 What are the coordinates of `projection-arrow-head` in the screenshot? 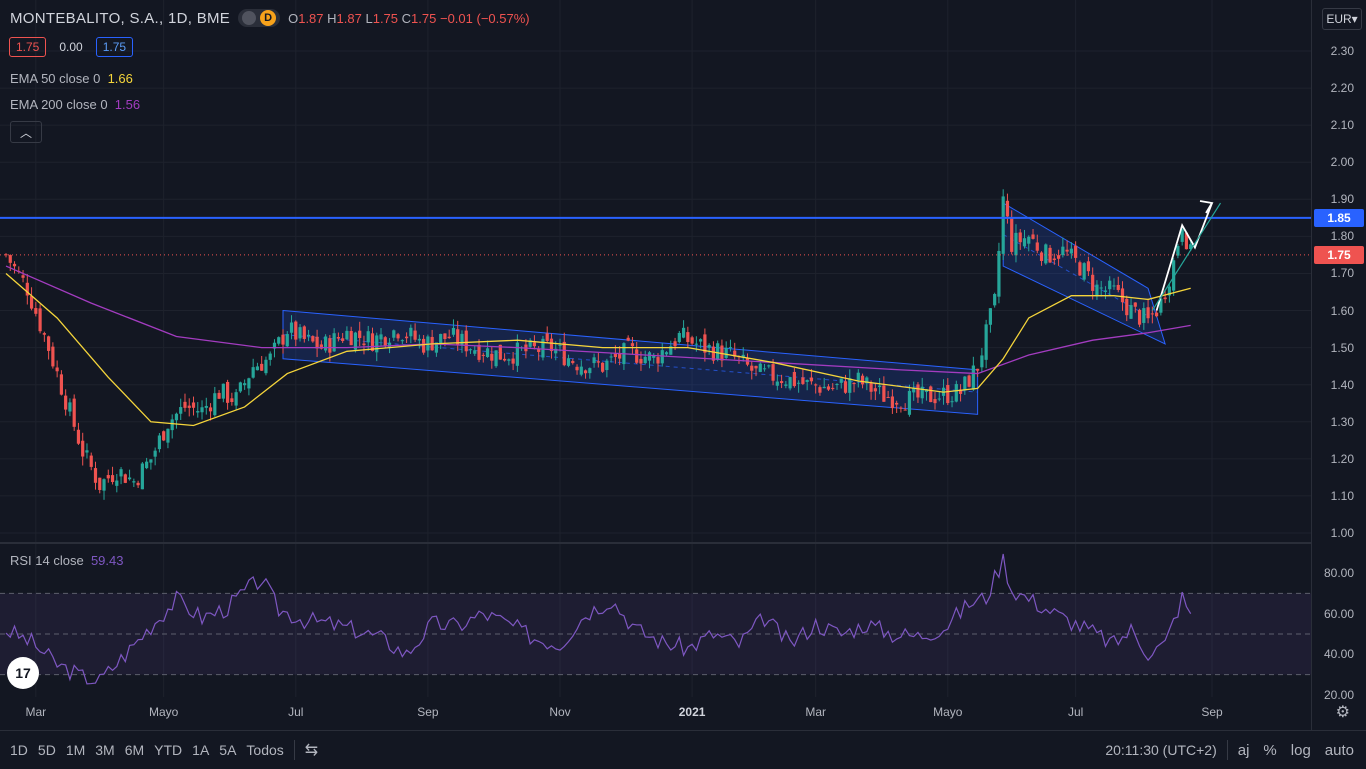 It's located at (1206, 207).